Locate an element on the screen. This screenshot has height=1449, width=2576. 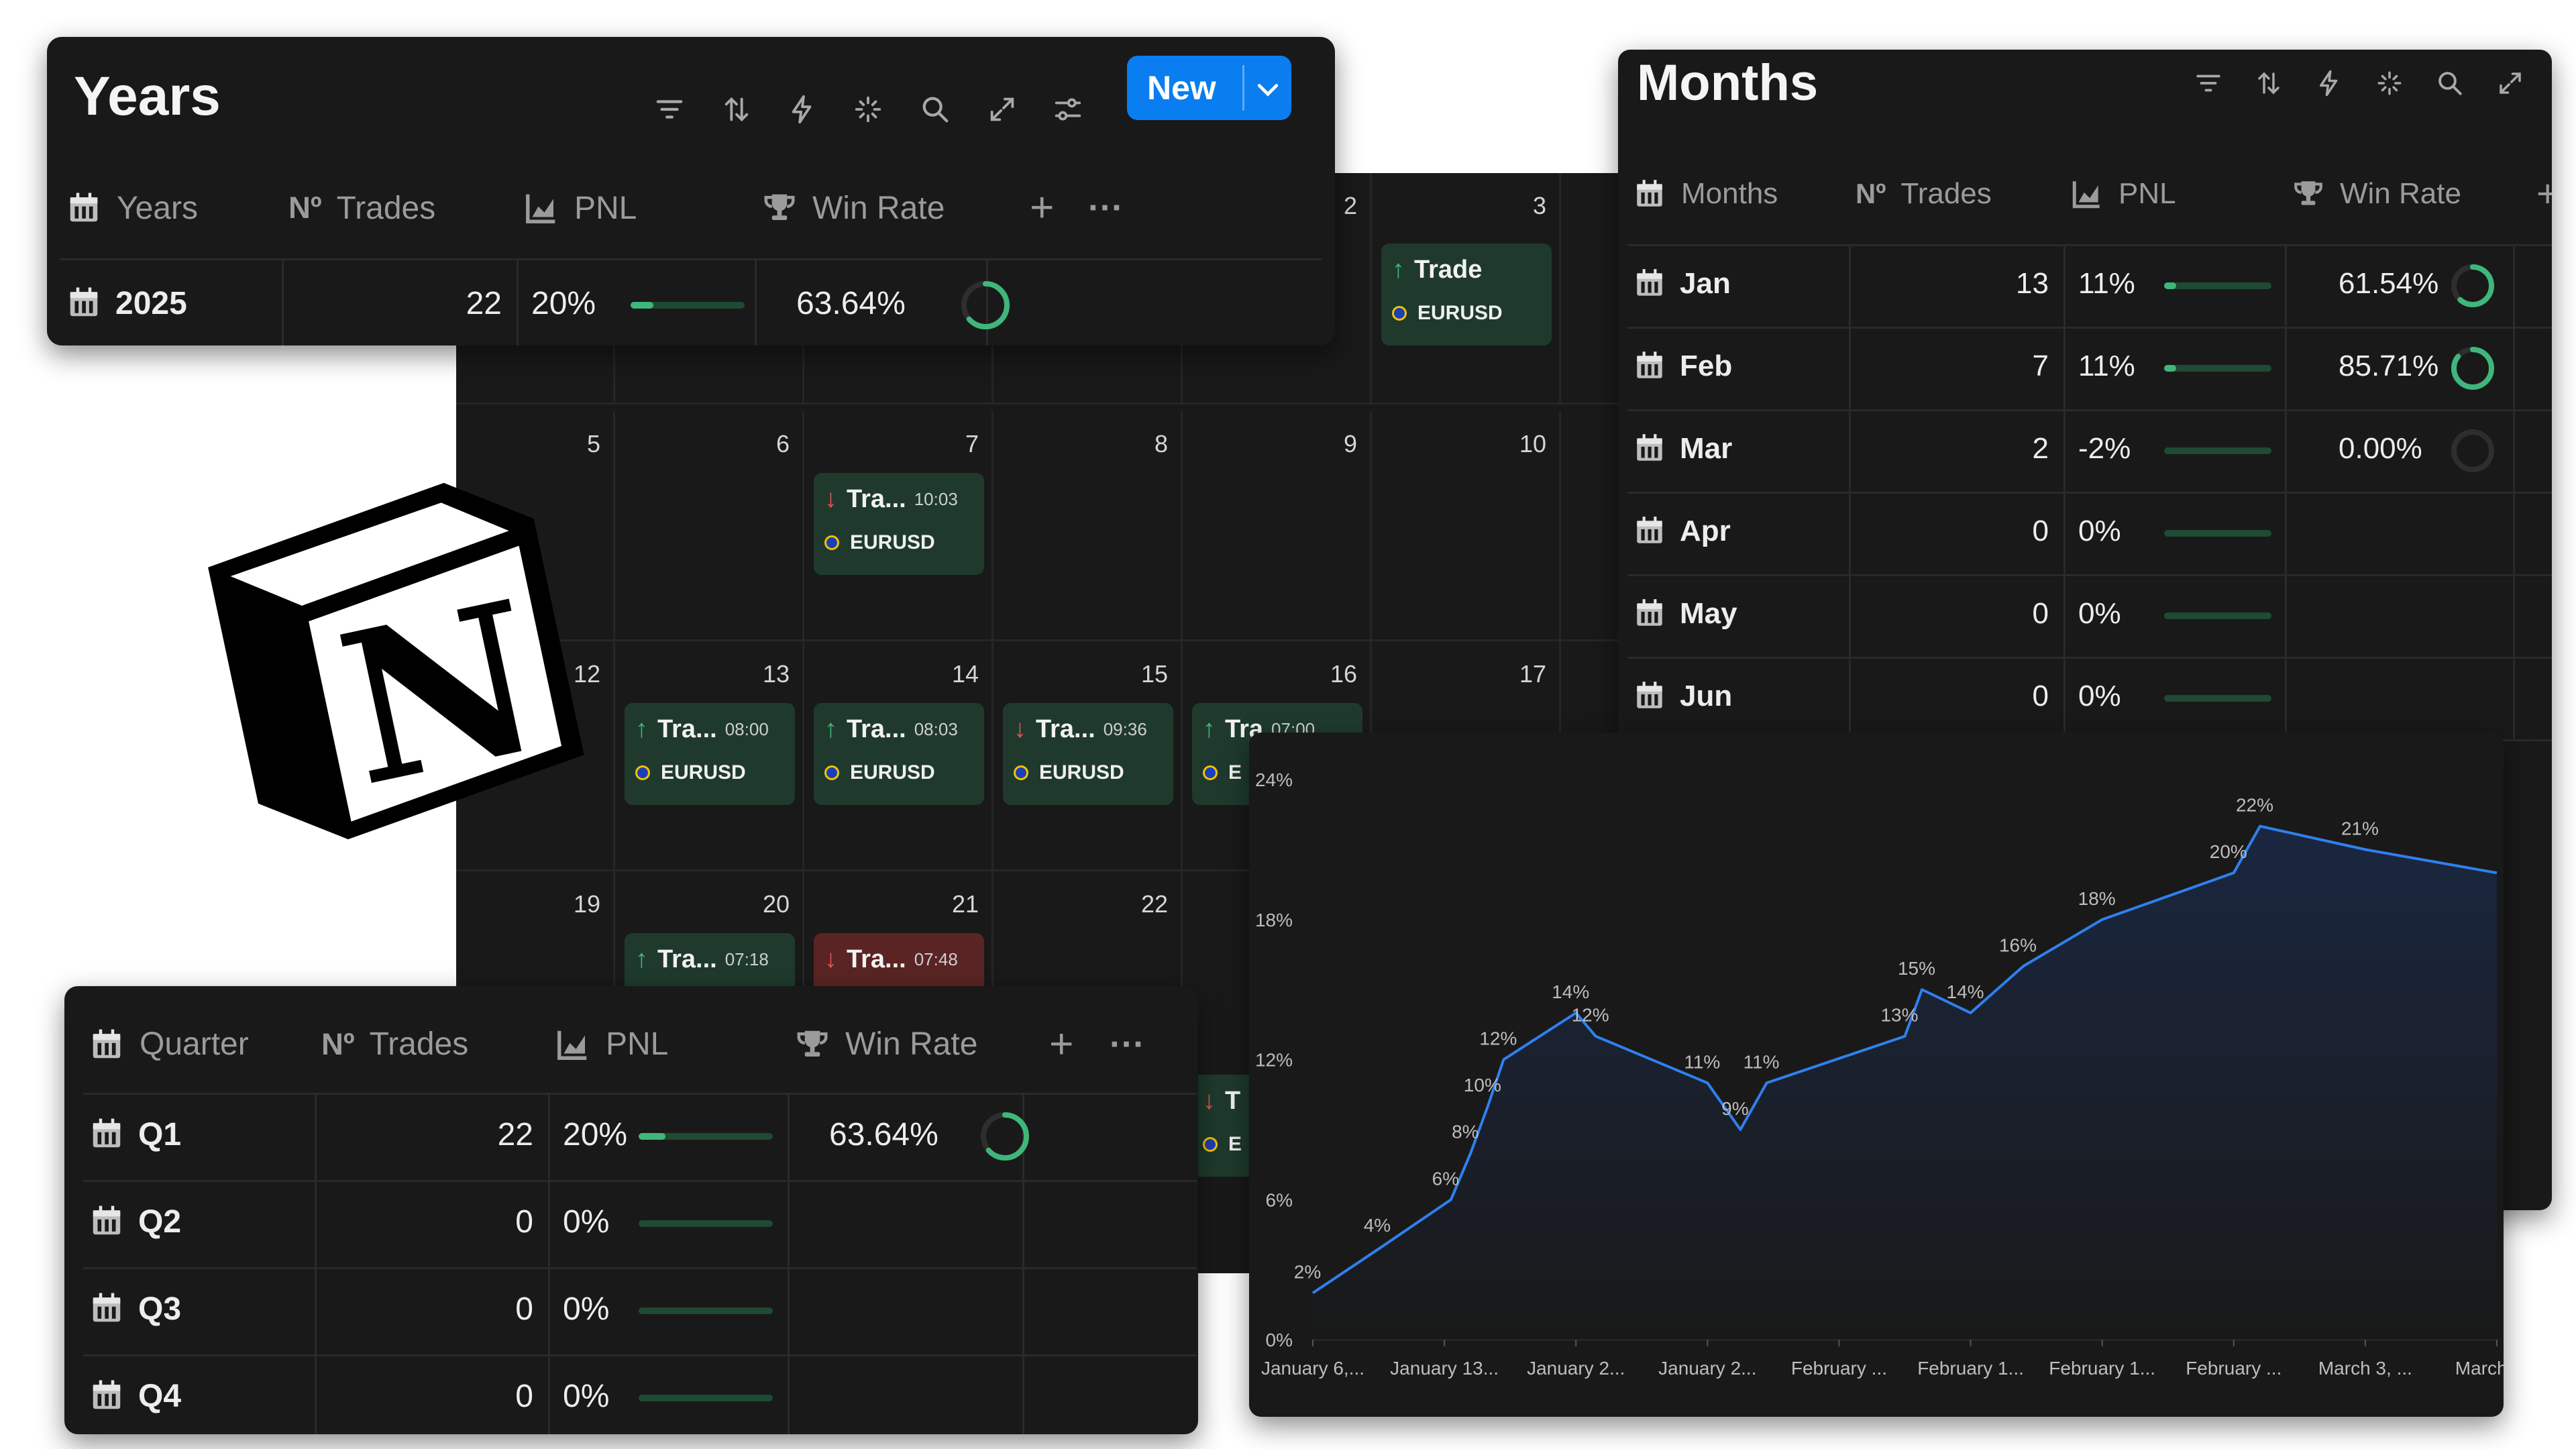
quarters-row: Q2 0 0% is located at coordinates (640, 1224).